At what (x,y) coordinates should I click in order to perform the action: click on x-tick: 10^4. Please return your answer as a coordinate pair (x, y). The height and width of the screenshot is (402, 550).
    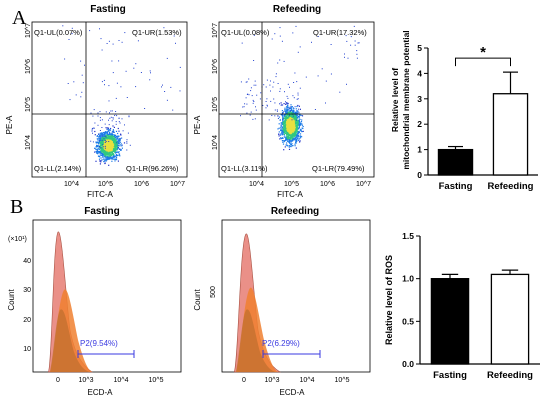
    Looking at the image, I should click on (121, 380).